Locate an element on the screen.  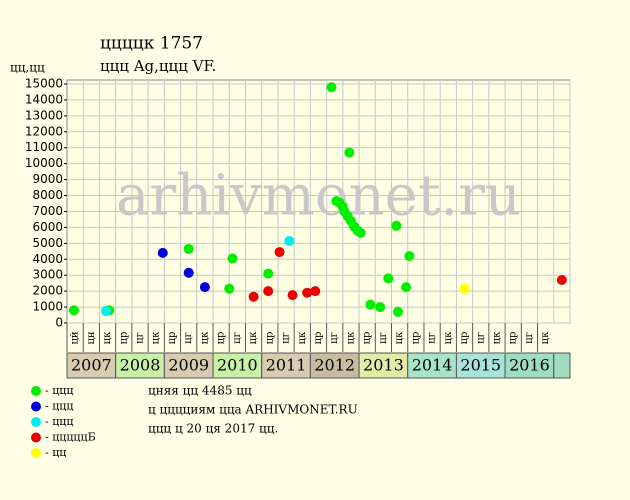
y-tick-label: 7000 is located at coordinates (47, 211).